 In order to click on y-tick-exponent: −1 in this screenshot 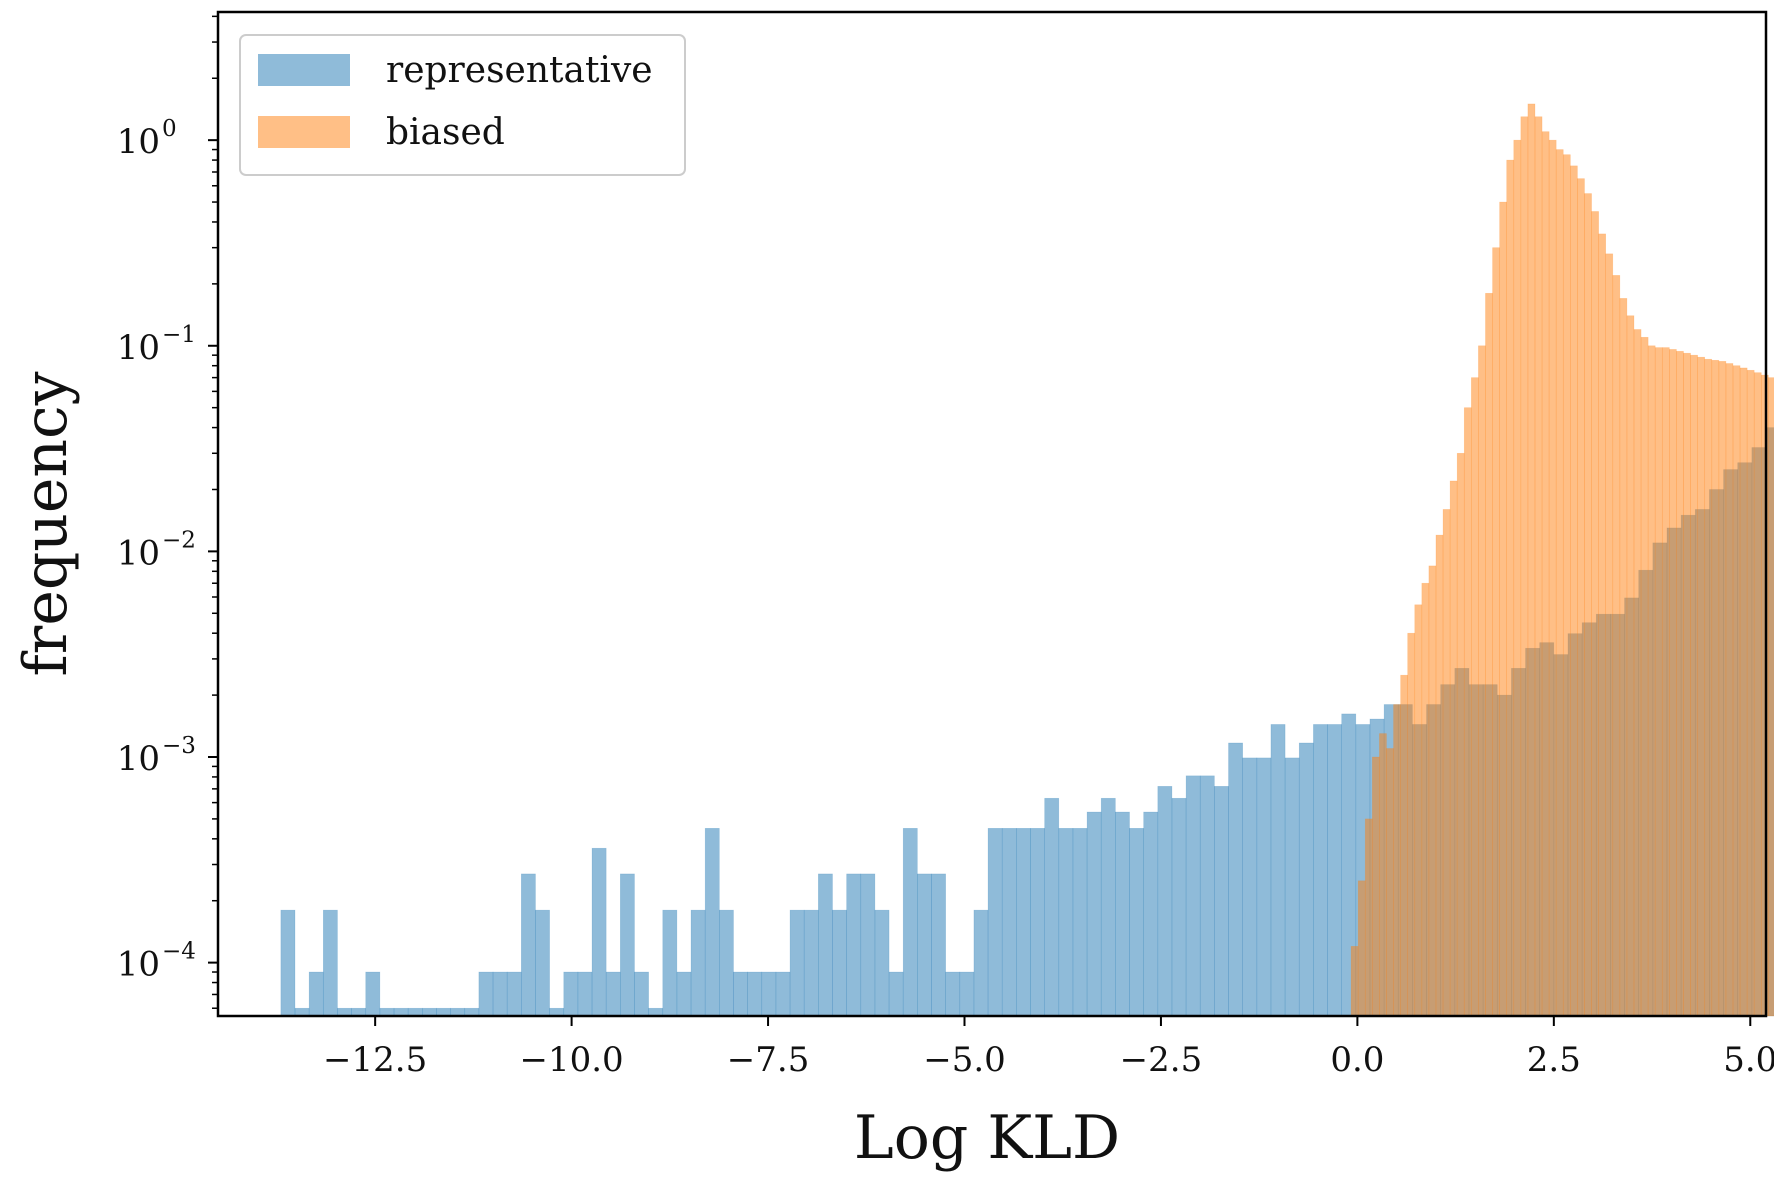, I will do `click(179, 335)`.